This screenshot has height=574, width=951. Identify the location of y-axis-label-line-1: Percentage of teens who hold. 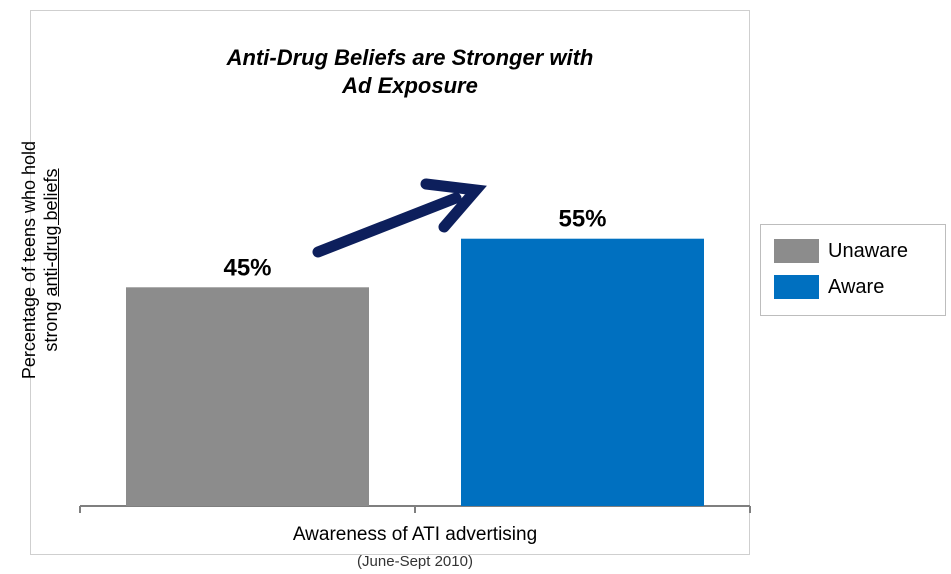
(29, 260).